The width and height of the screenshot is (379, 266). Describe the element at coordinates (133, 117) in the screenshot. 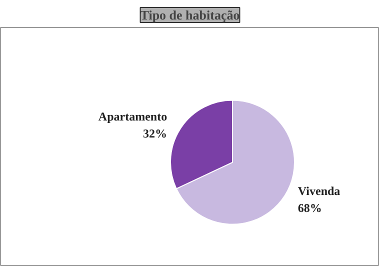

I see `slice-label: Apartamento` at that location.